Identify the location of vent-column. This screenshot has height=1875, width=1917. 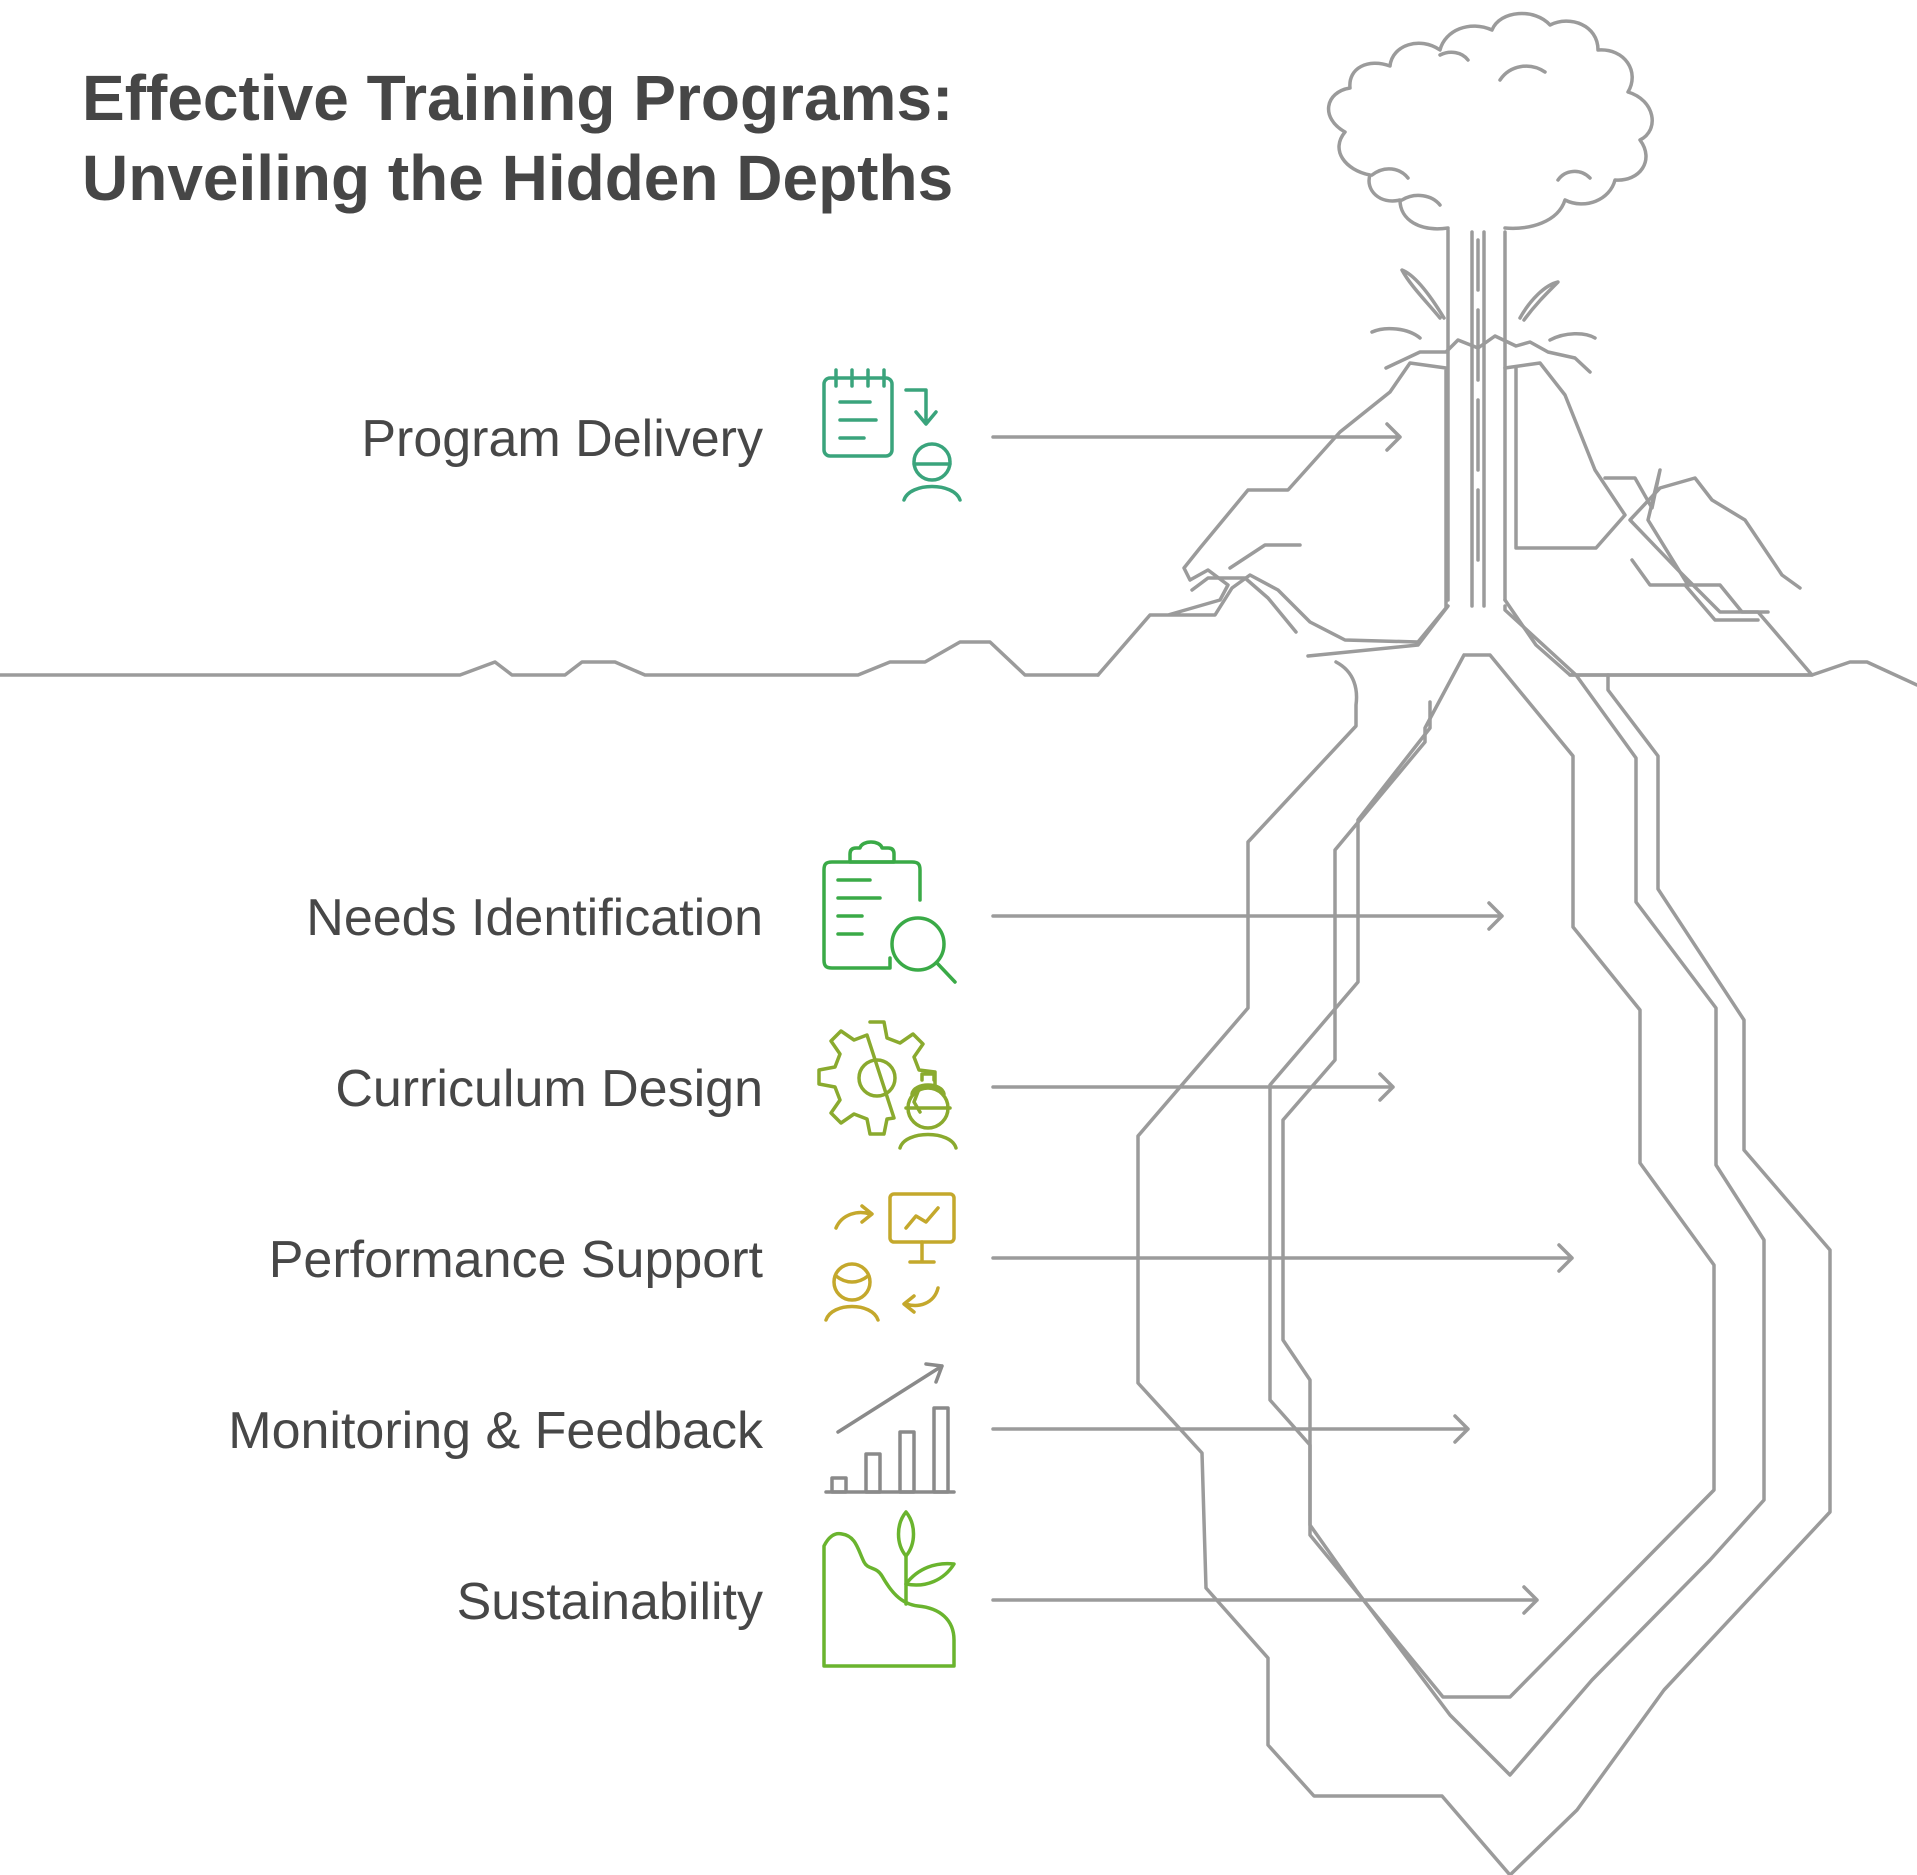
(1476, 418).